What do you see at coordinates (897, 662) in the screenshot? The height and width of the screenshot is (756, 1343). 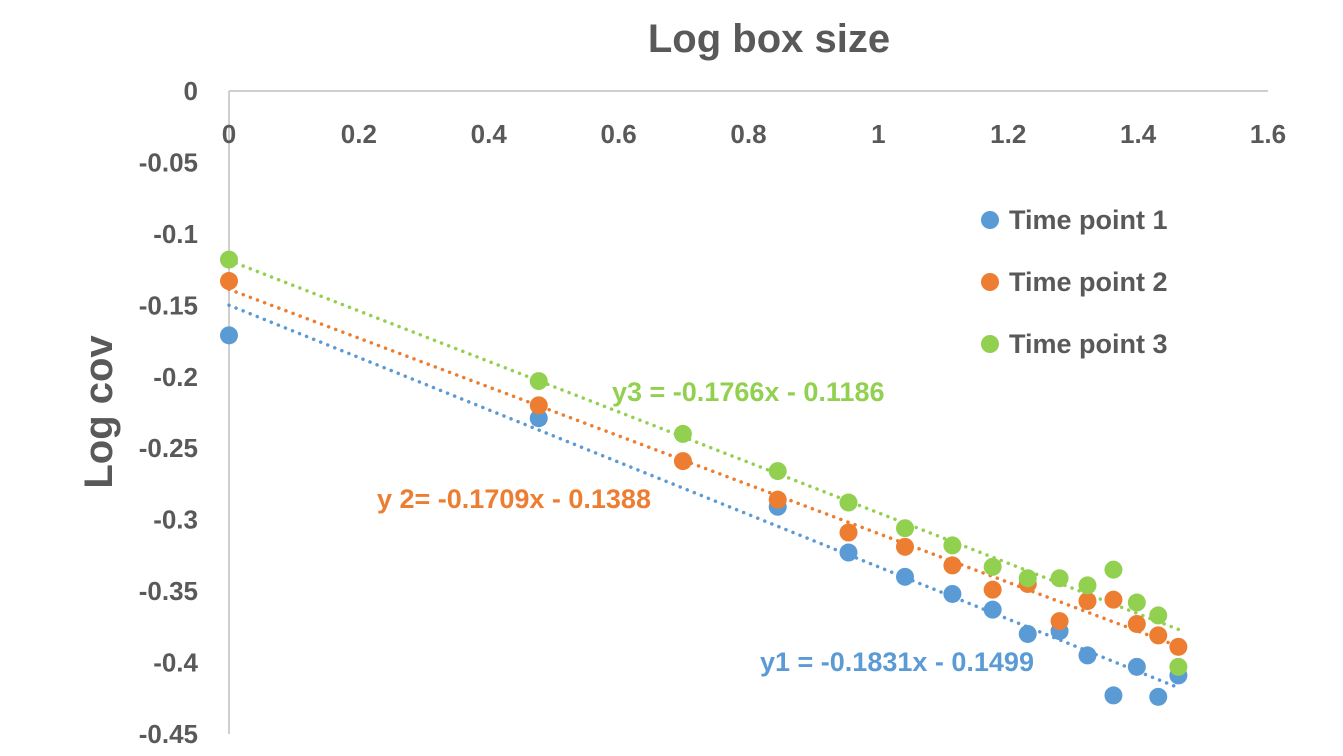 I see `trendline-equation-series-1: y1 = -0.1831x - 0.1499` at bounding box center [897, 662].